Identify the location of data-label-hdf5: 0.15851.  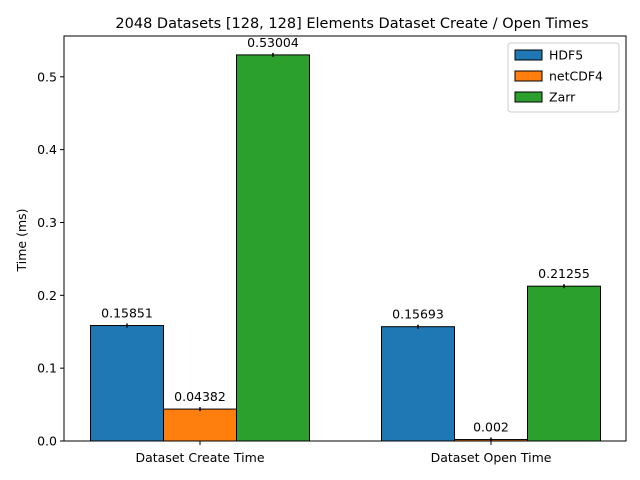
(127, 313).